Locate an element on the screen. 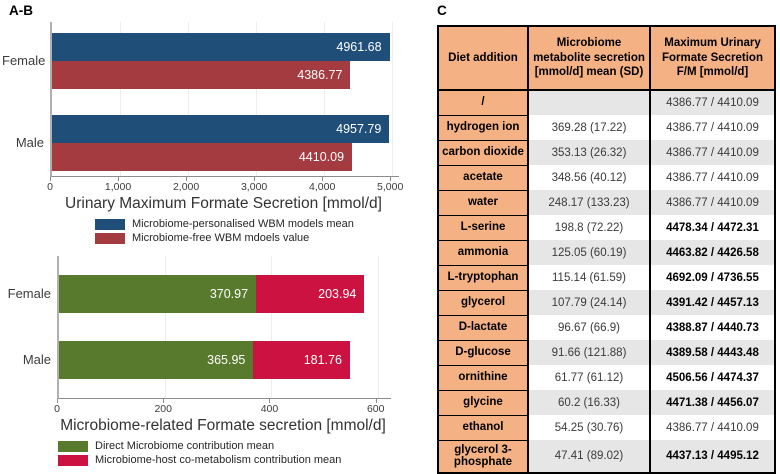  table-row: ammonia 125.05 (60.19) 4463.82 / 4426.58 is located at coordinates (606, 252).